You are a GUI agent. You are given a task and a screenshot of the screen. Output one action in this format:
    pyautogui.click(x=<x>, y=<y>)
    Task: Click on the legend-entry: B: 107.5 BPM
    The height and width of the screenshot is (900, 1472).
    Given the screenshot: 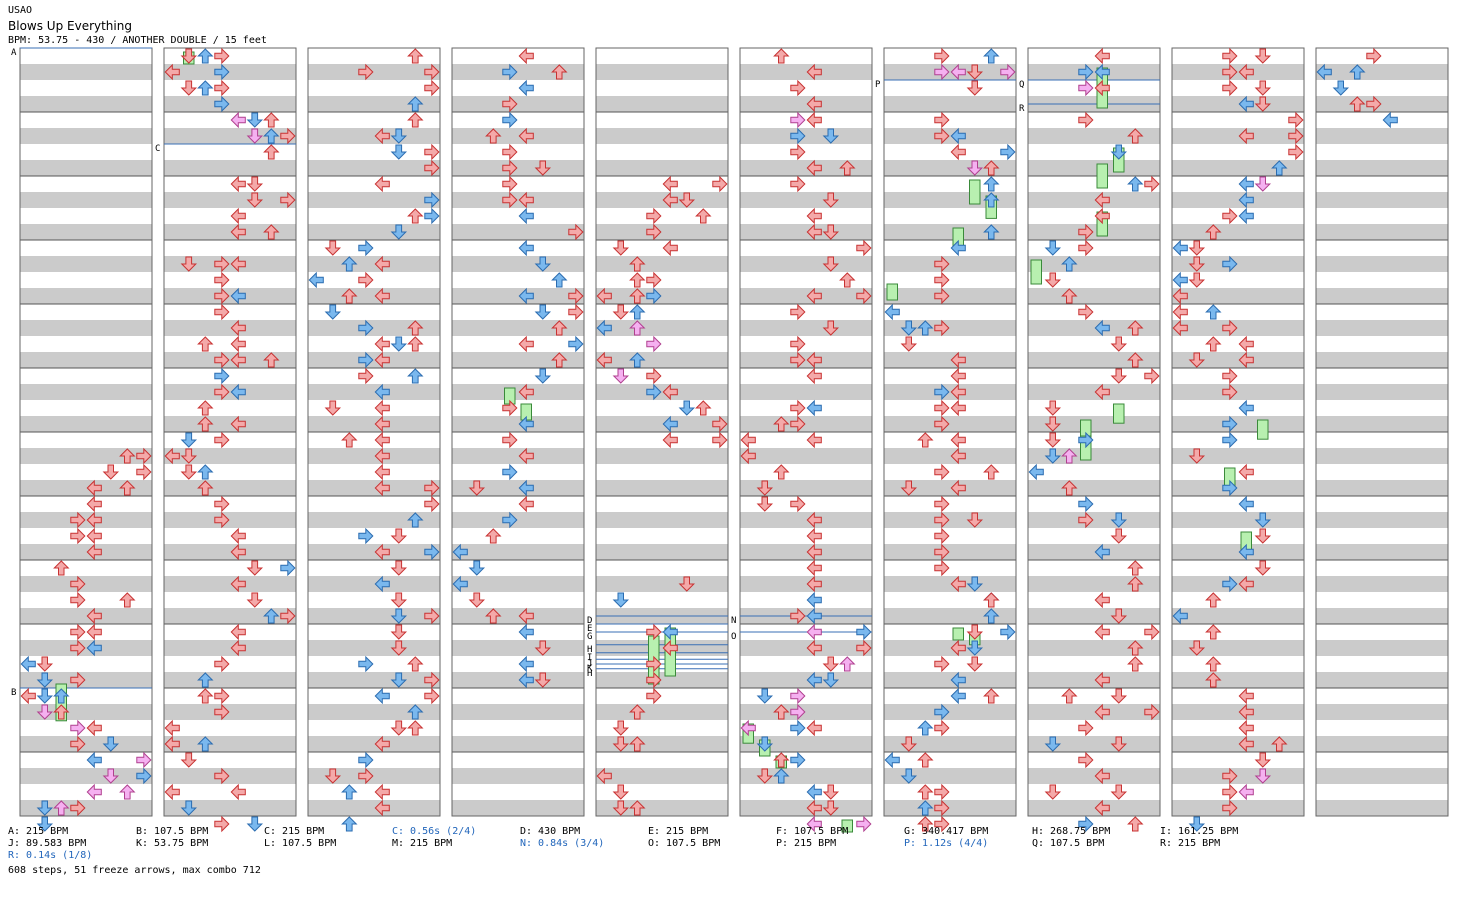 What is the action you would take?
    pyautogui.click(x=172, y=831)
    